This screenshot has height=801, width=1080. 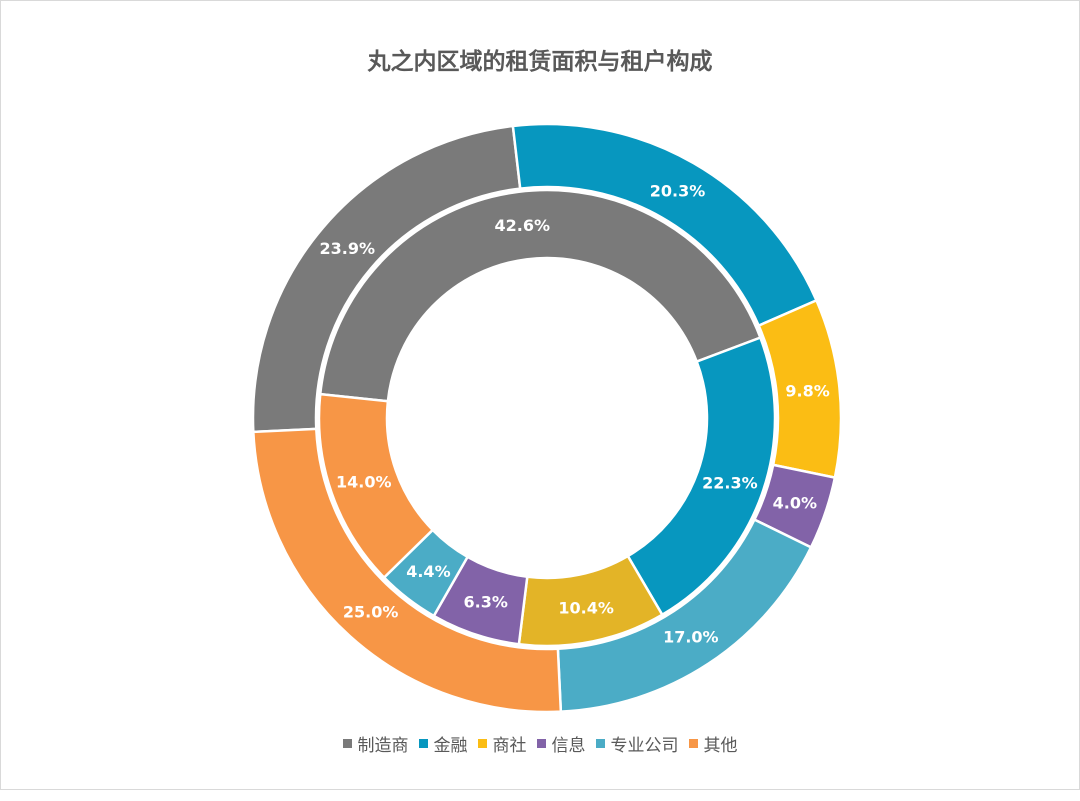 I want to click on outer-label-4: 17.0%, so click(x=691, y=636).